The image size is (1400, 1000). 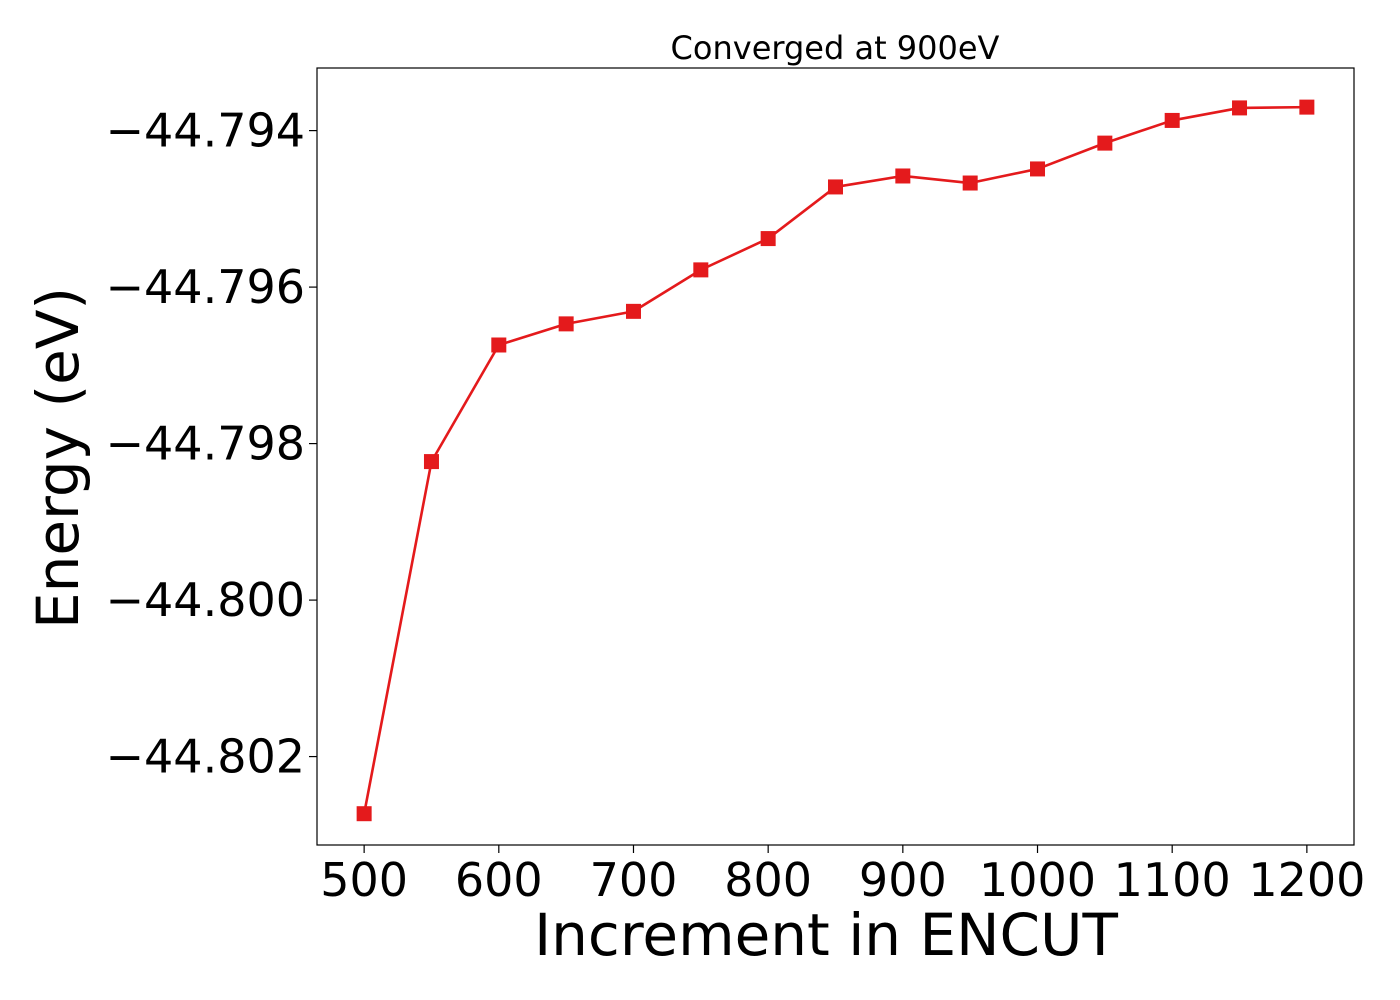 I want to click on y-tick-label: −44.800, so click(x=206, y=600).